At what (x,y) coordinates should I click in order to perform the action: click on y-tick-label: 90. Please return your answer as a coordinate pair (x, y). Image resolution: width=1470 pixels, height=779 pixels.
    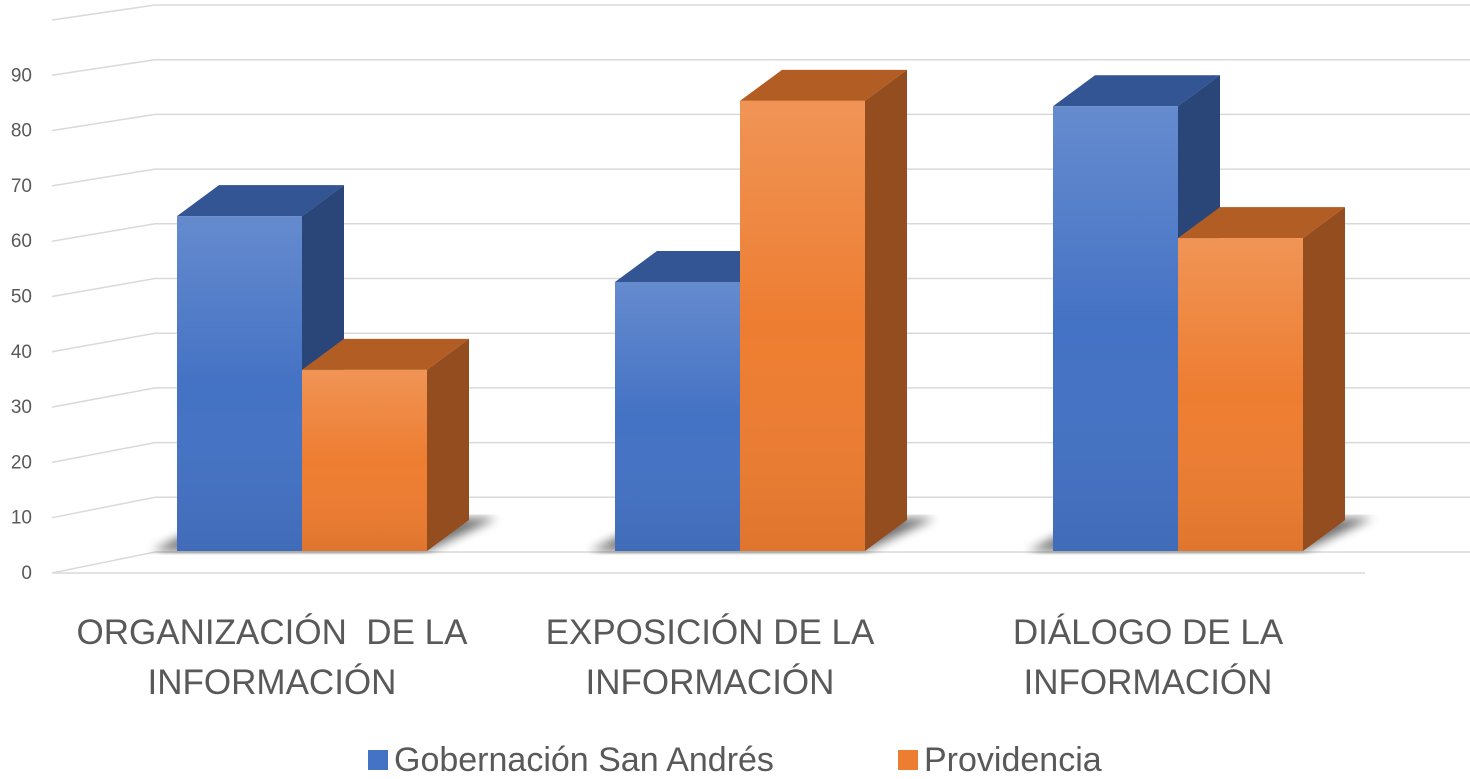
    Looking at the image, I should click on (21, 75).